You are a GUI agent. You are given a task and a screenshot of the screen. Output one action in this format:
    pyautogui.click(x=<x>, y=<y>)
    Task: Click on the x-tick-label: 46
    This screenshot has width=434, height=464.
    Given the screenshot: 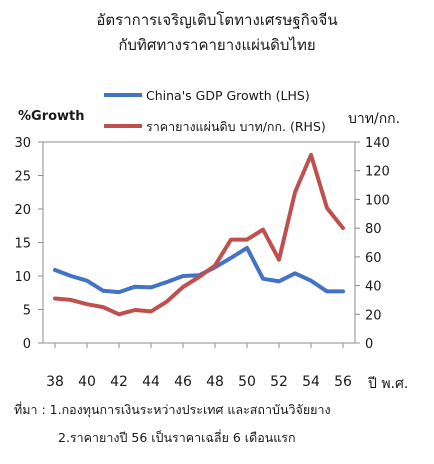 What is the action you would take?
    pyautogui.click(x=183, y=382)
    